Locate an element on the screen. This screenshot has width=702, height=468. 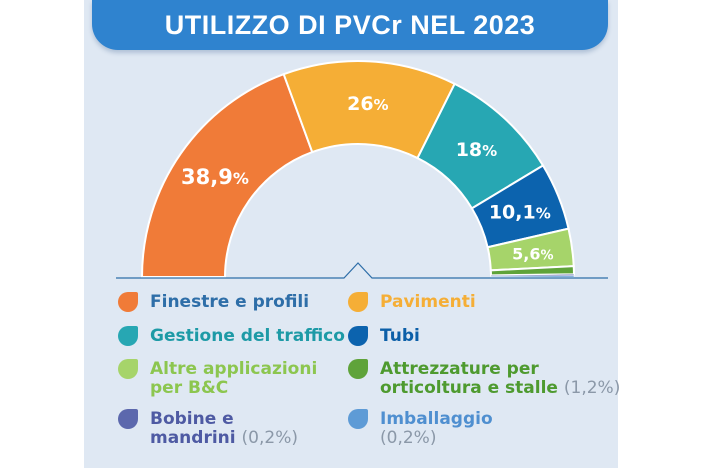
legend-percent-note: (1,2%) is located at coordinates (592, 388).